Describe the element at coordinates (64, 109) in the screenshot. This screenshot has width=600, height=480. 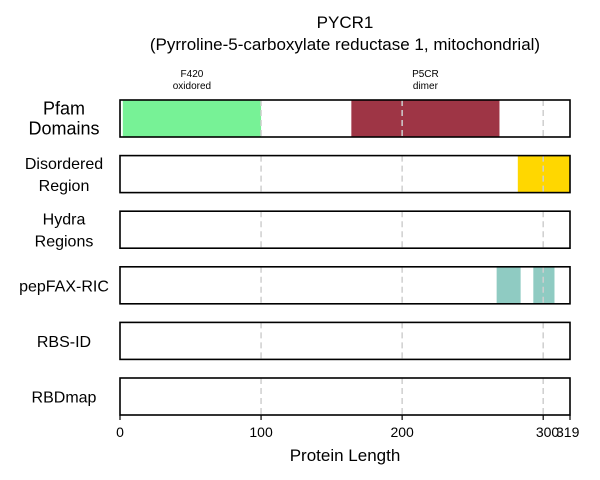
I see `track-label: Pfam` at that location.